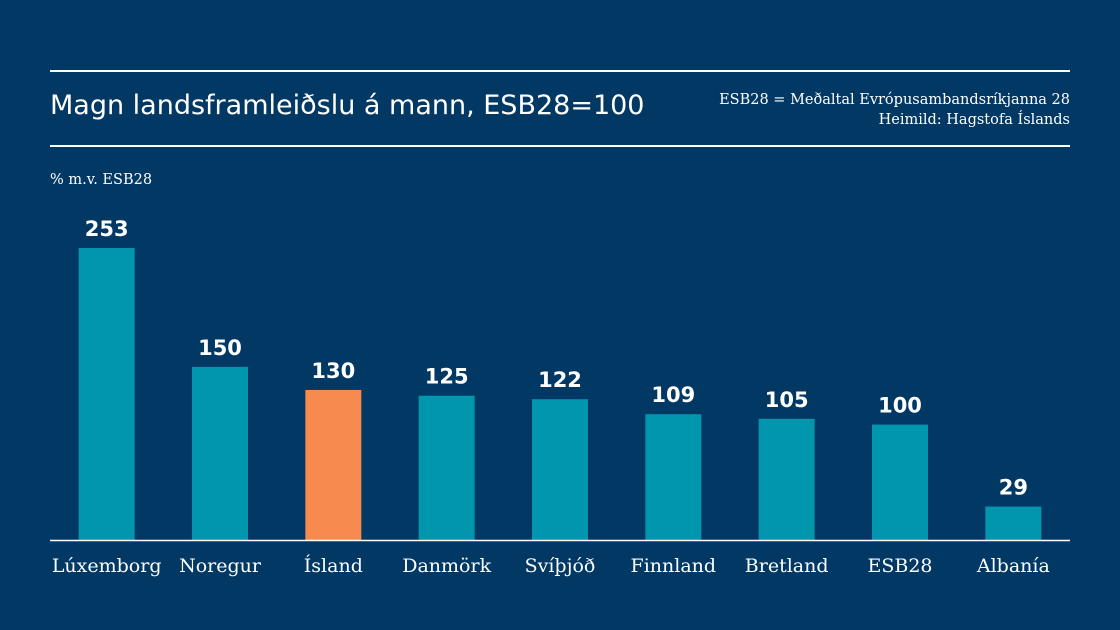 This screenshot has width=1120, height=630. What do you see at coordinates (899, 566) in the screenshot?
I see `category-label-esb28: ESB28` at bounding box center [899, 566].